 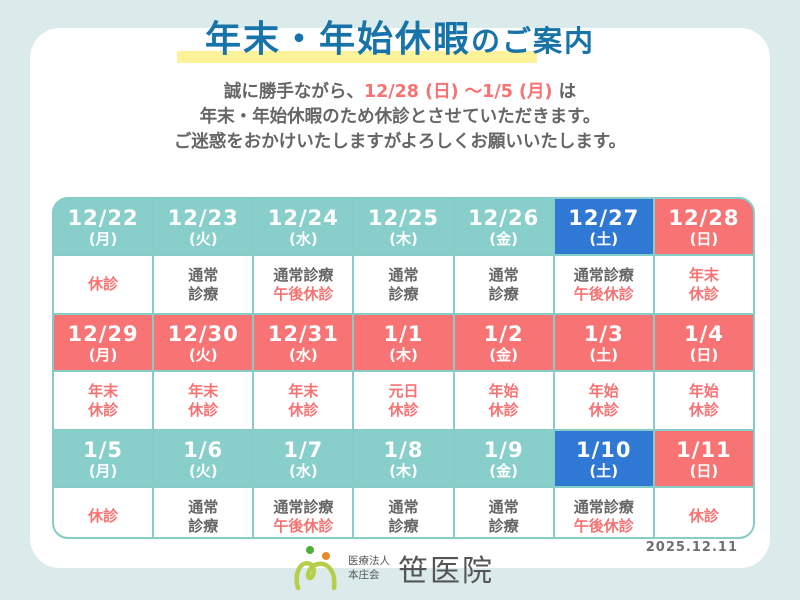 What do you see at coordinates (503, 354) in the screenshot?
I see `day-weekday: (金)` at bounding box center [503, 354].